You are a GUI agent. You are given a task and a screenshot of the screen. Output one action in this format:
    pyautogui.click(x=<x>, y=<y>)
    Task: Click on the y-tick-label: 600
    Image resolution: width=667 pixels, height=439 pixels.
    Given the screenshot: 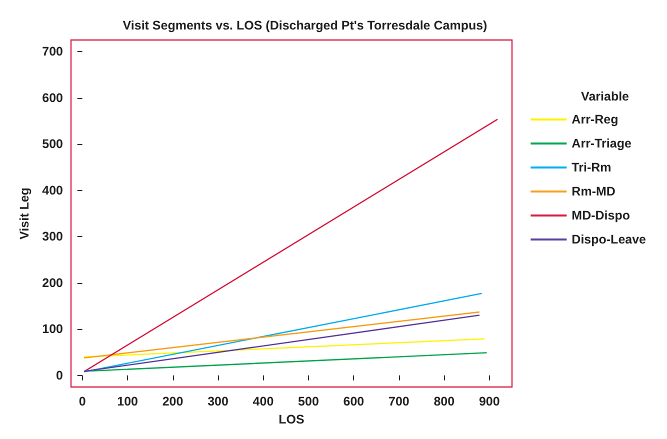 What is the action you would take?
    pyautogui.click(x=53, y=97)
    